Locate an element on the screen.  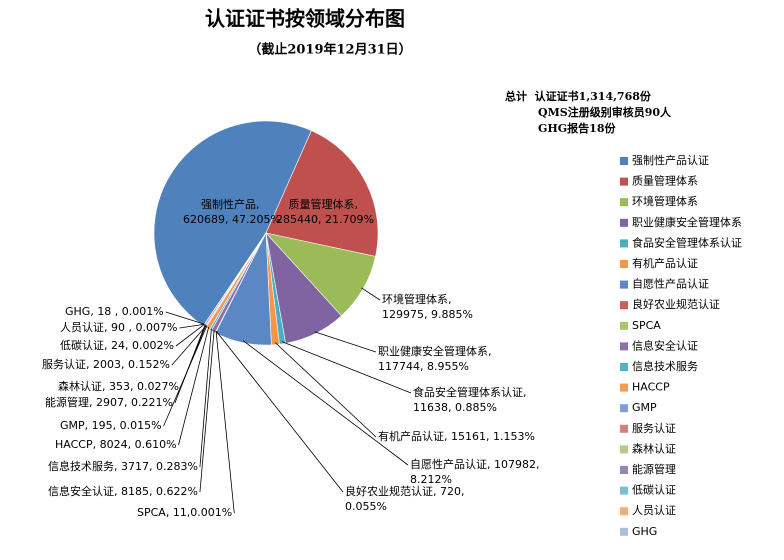
data-label: 服务认证, 2003, 0.152% is located at coordinates (106, 364).